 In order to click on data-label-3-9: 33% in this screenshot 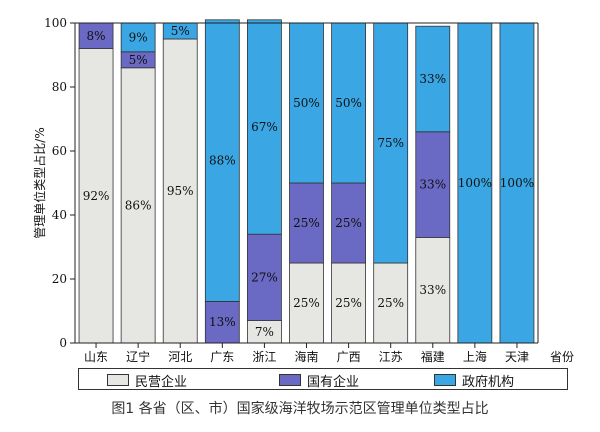, I will do `click(432, 79)`.